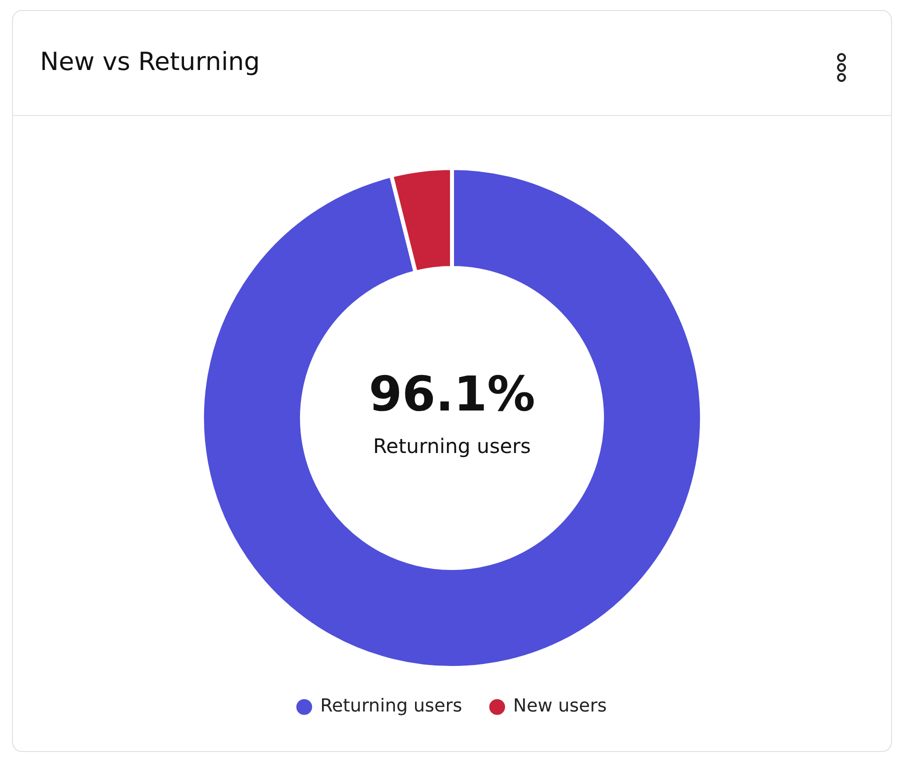 Image resolution: width=904 pixels, height=768 pixels. What do you see at coordinates (452, 446) in the screenshot?
I see `text: Returning users` at bounding box center [452, 446].